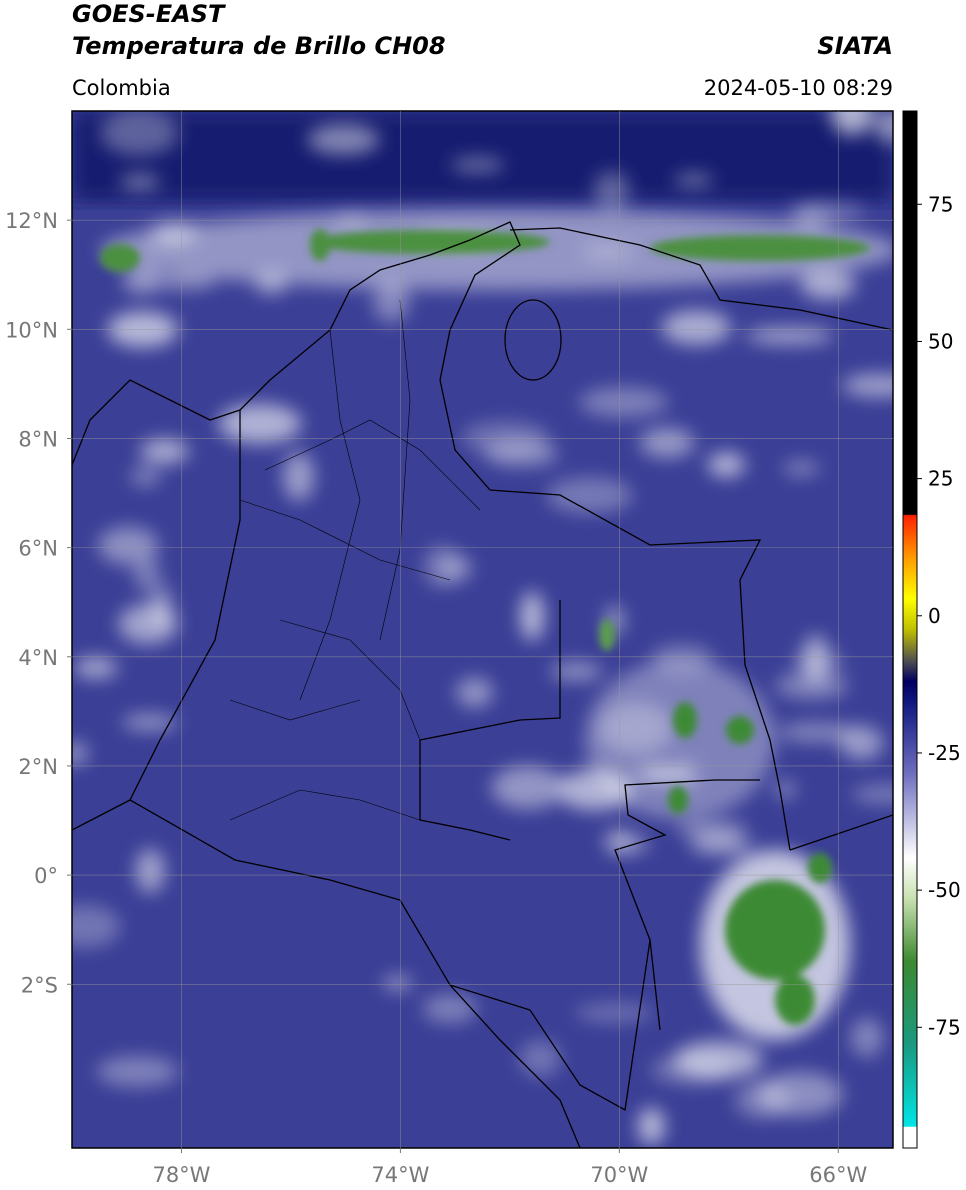 This screenshot has height=1190, width=966. Describe the element at coordinates (38, 549) in the screenshot. I see `y-tick-label: 6°N` at that location.